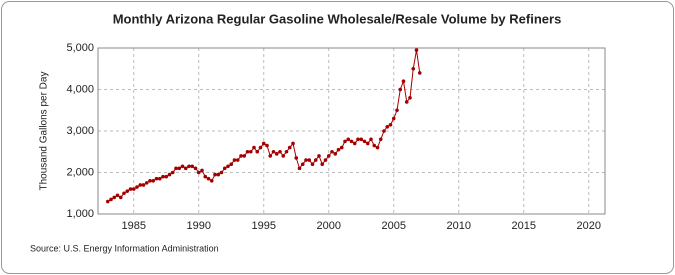 The height and width of the screenshot is (275, 675). What do you see at coordinates (80, 131) in the screenshot?
I see `y-tick-label: 3,000` at bounding box center [80, 131].